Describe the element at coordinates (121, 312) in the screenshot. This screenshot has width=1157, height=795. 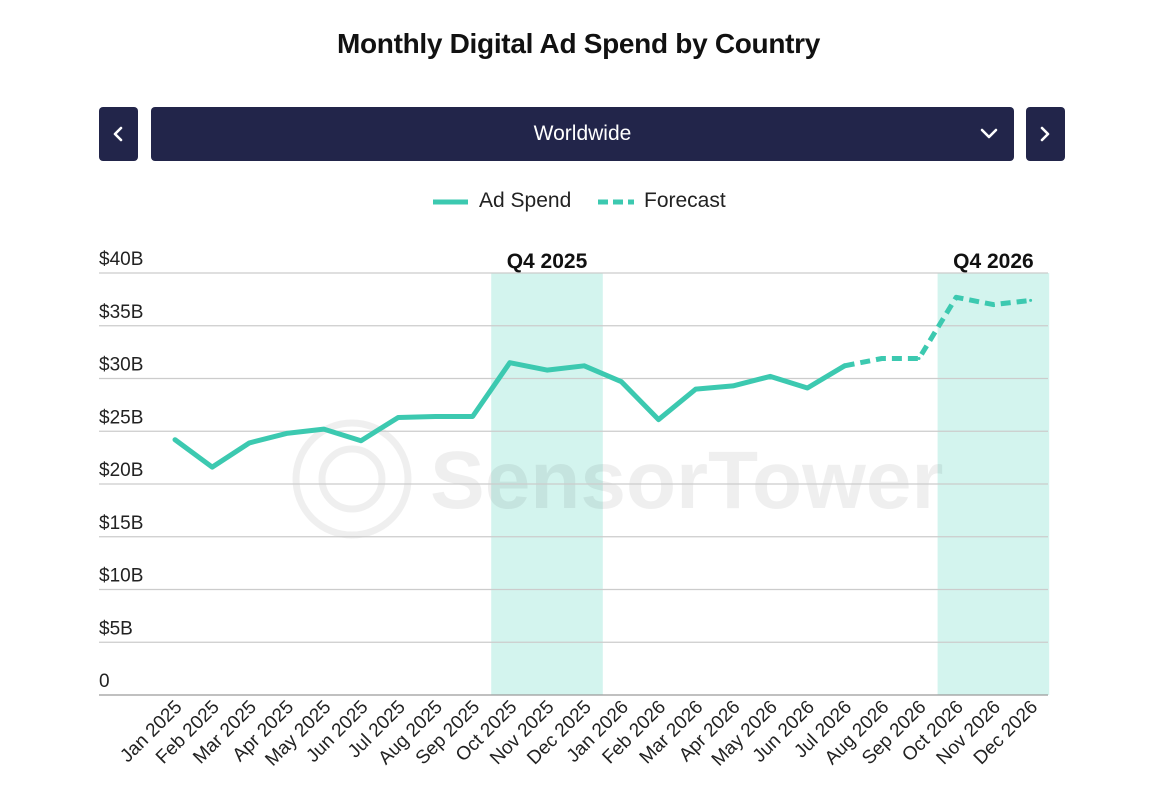
I see `y-tick-label: $35B` at that location.